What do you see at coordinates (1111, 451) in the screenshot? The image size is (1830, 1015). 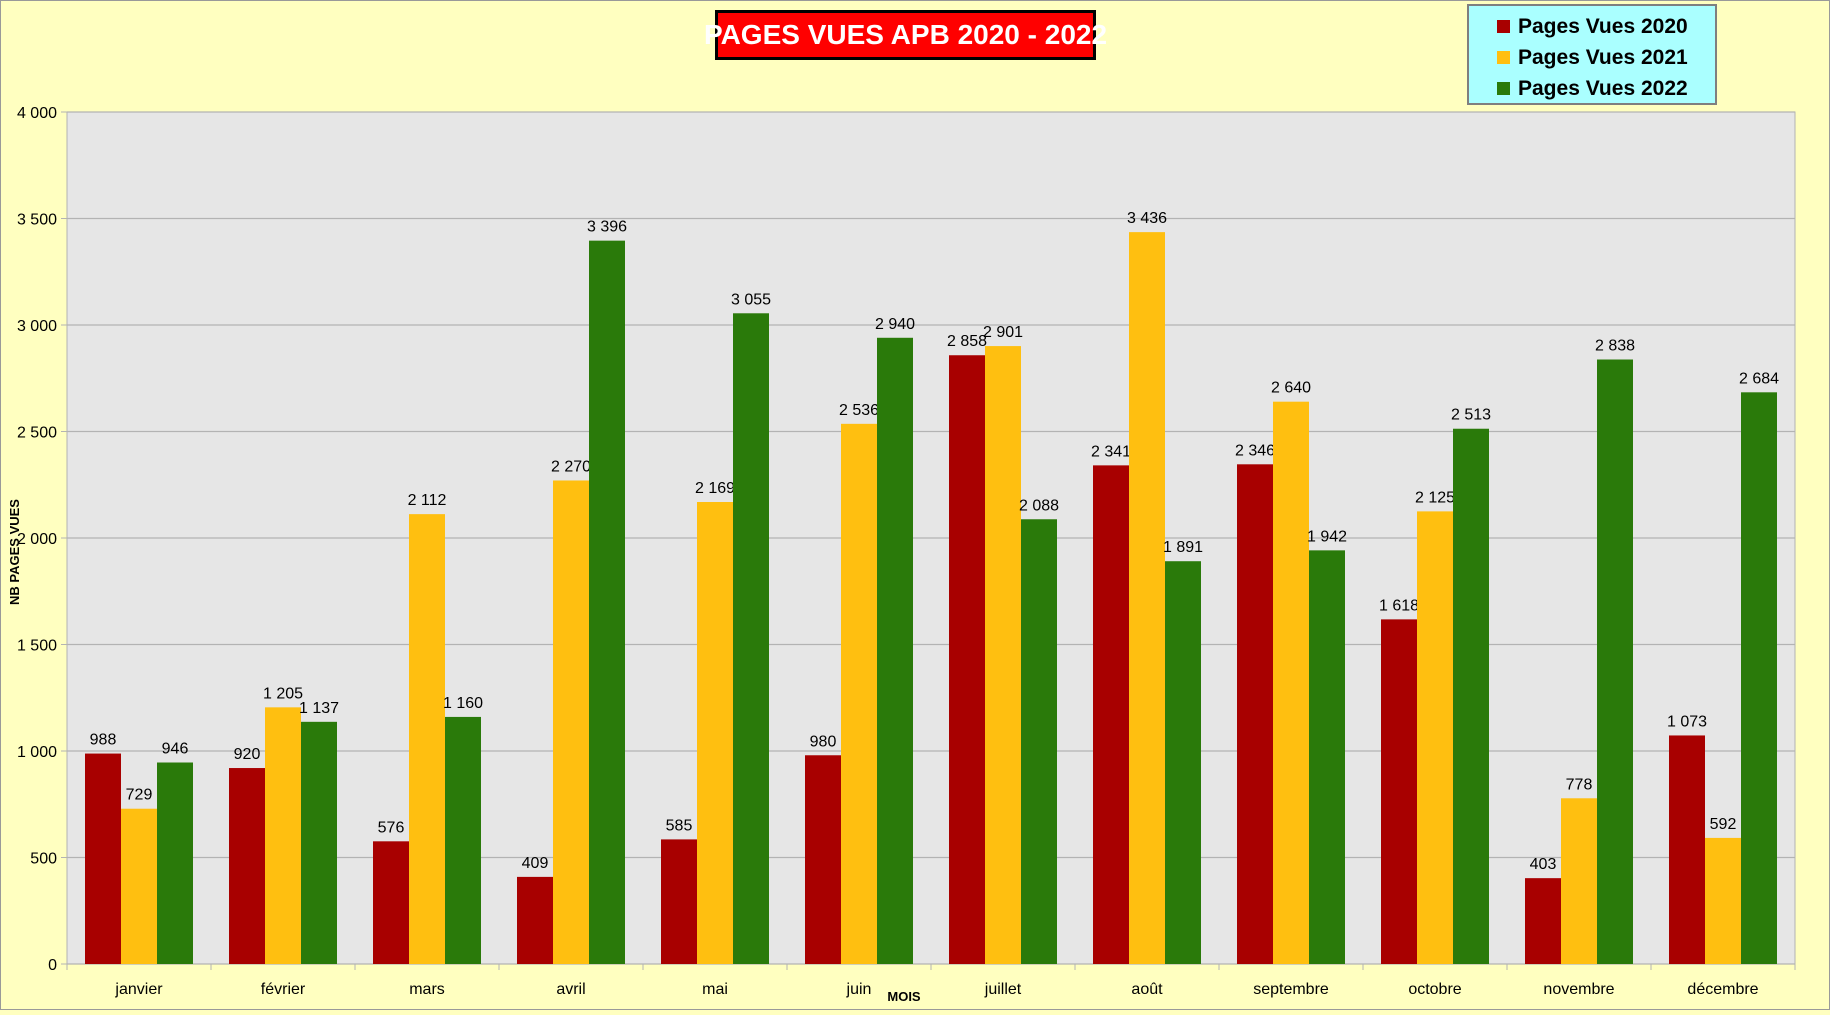 I see `data-label: 2 341` at bounding box center [1111, 451].